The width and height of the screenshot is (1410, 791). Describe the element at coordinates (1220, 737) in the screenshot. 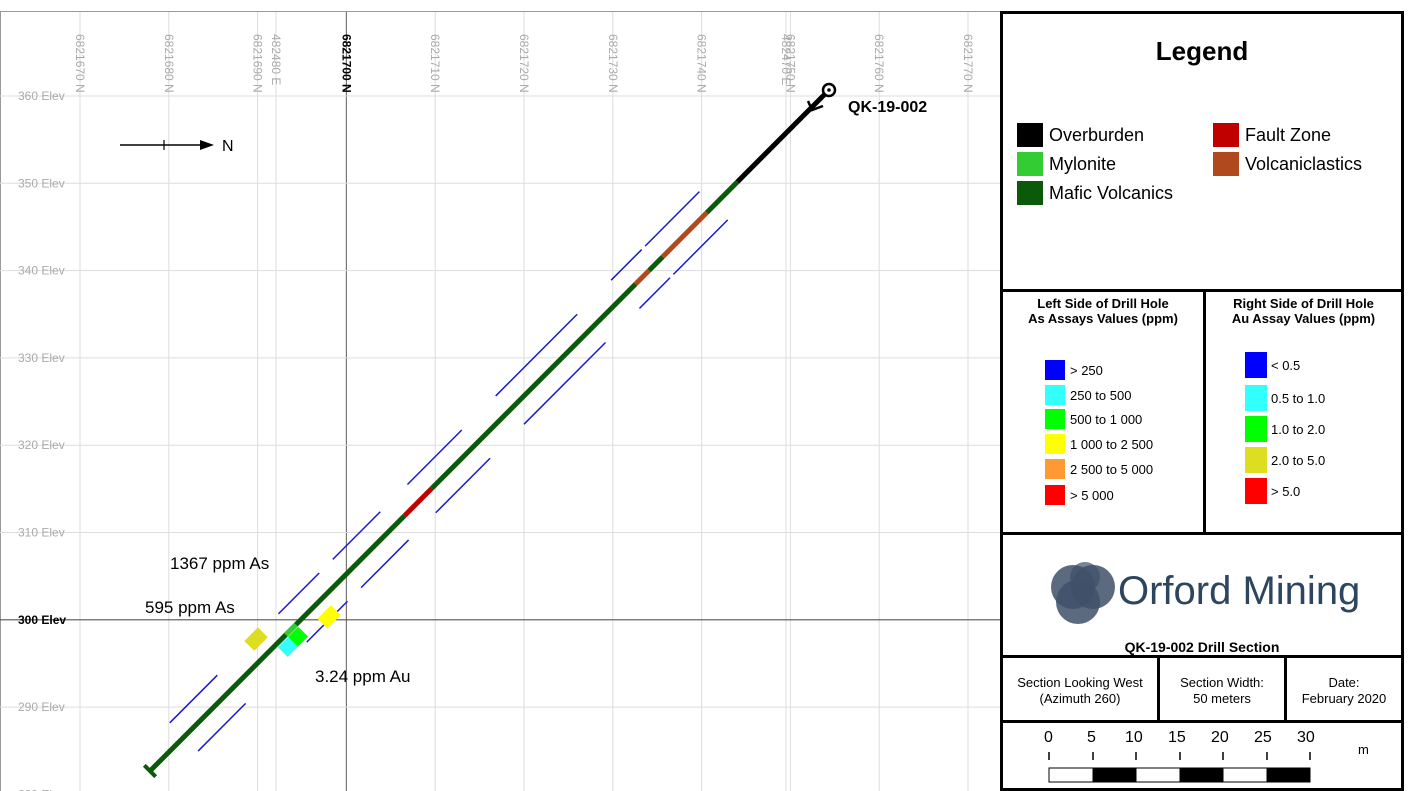

I see `scale-tick-label: 20` at that location.